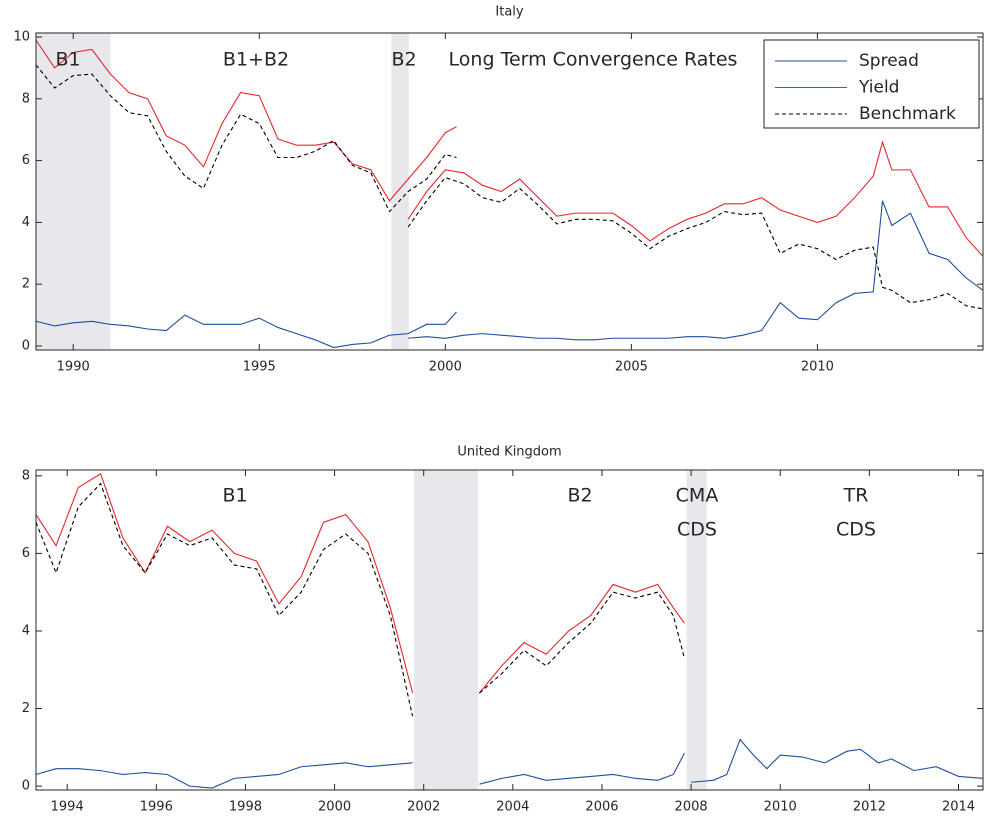 The width and height of the screenshot is (984, 818). Describe the element at coordinates (259, 367) in the screenshot. I see `x-tick-label: 1995` at that location.